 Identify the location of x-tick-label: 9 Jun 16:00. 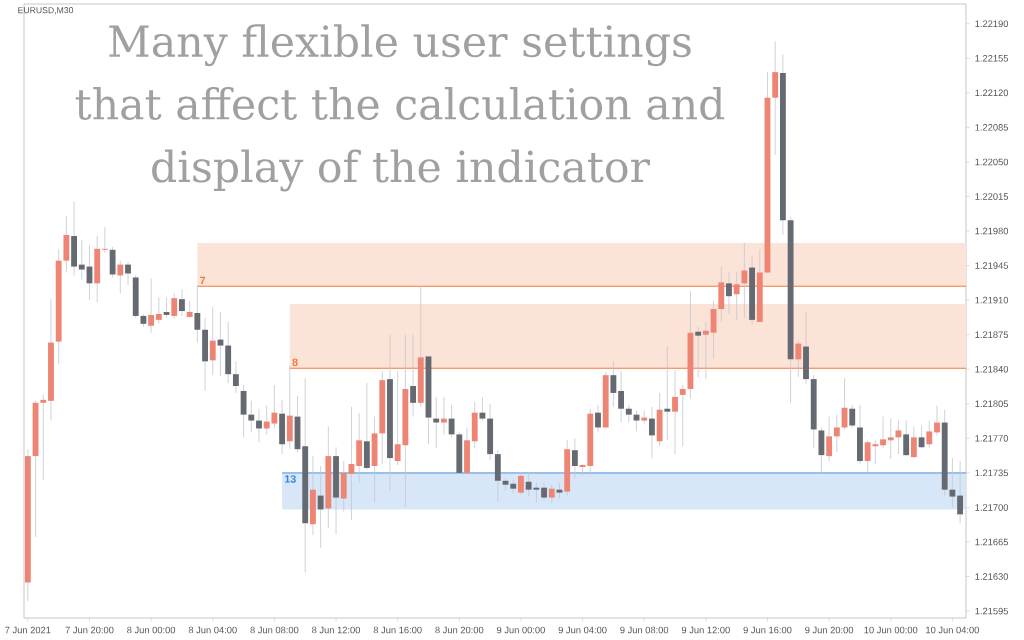
(767, 630).